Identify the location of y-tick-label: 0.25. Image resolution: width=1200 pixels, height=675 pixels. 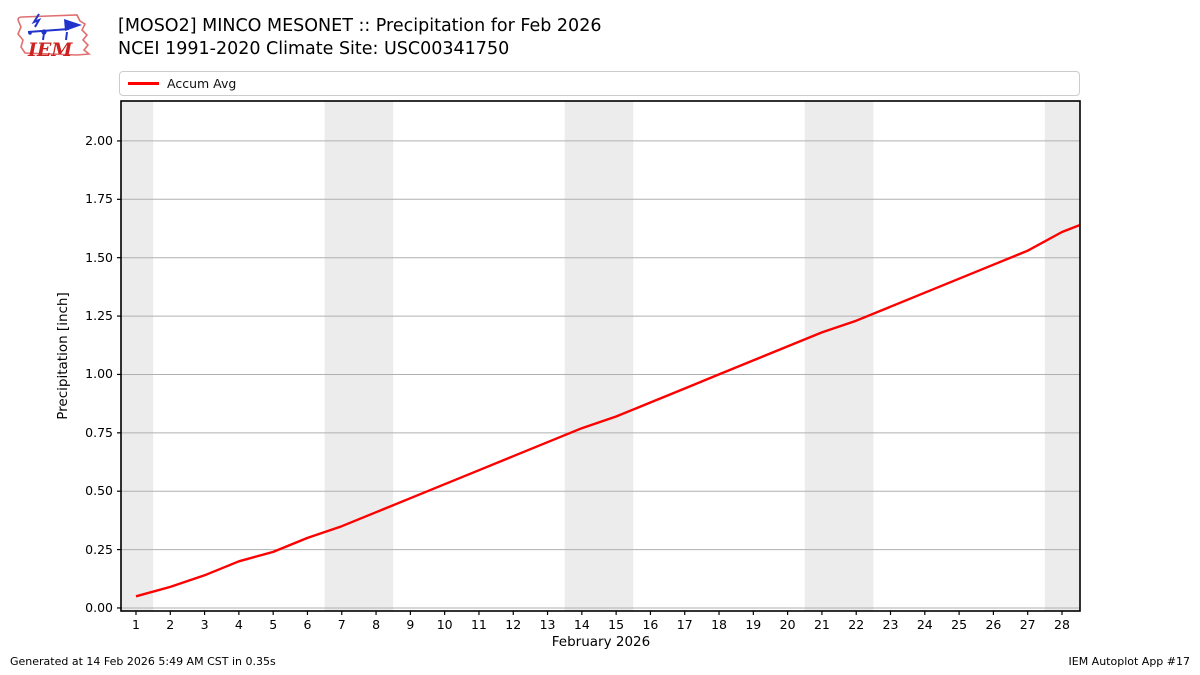
(99, 549).